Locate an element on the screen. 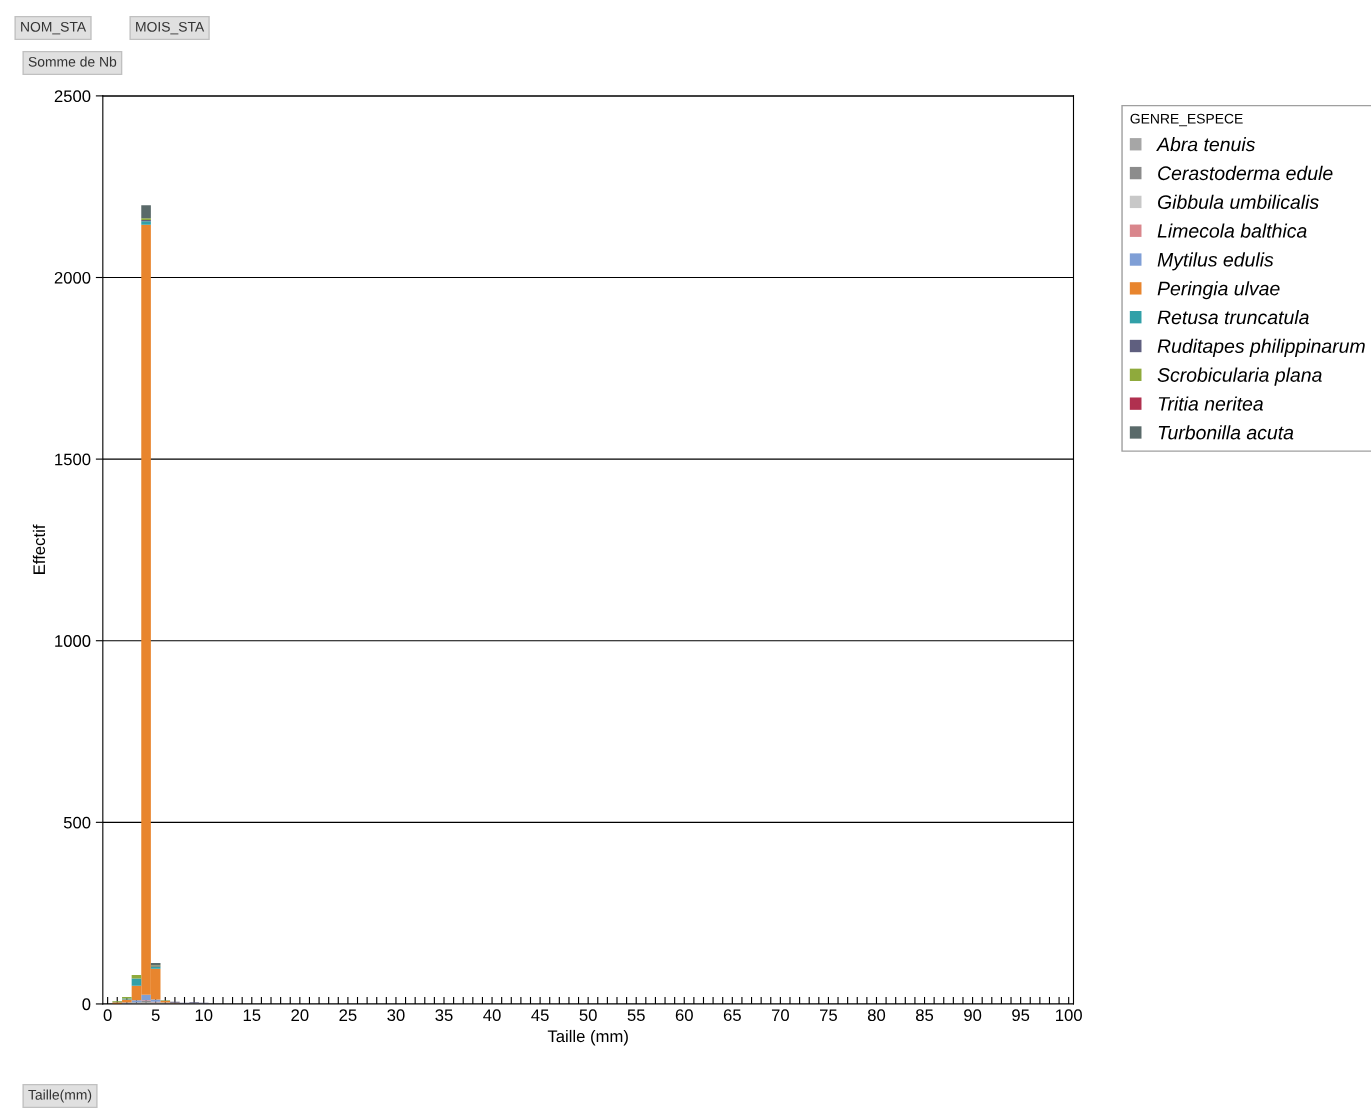 The height and width of the screenshot is (1115, 1371). x-tick-label: 90 is located at coordinates (973, 1015).